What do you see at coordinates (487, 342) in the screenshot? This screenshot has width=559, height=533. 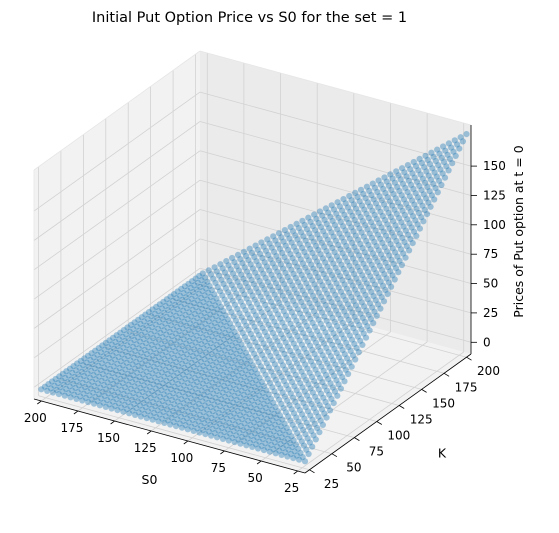 I see `z-axis-tick-label: 0` at bounding box center [487, 342].